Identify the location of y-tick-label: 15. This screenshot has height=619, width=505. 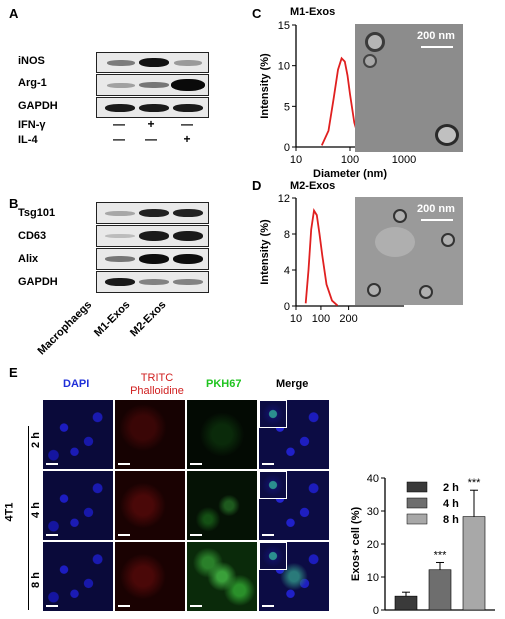
(284, 26).